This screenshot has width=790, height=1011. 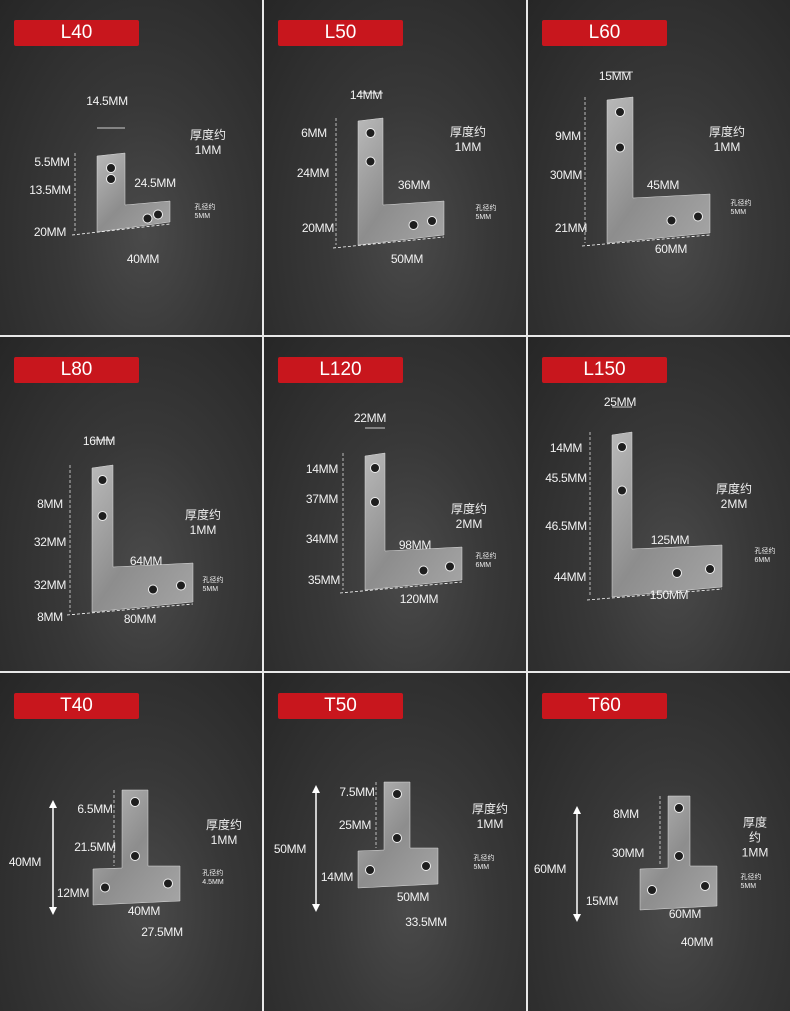 I want to click on dimension-label: 9MM, so click(x=568, y=136).